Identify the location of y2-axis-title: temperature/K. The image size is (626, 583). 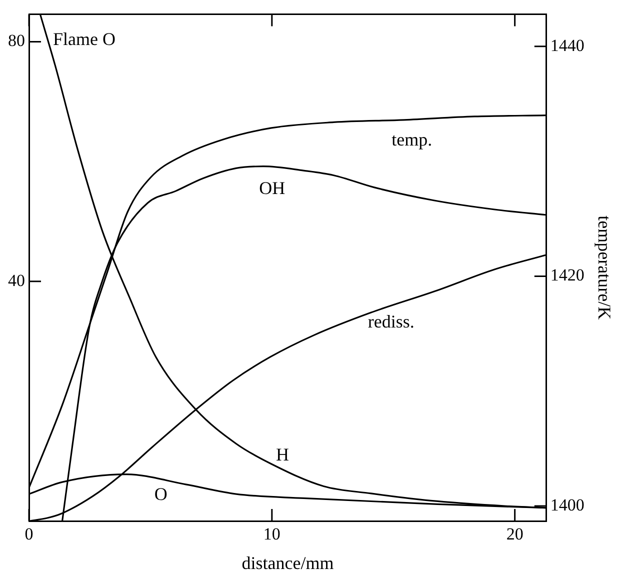
(604, 268).